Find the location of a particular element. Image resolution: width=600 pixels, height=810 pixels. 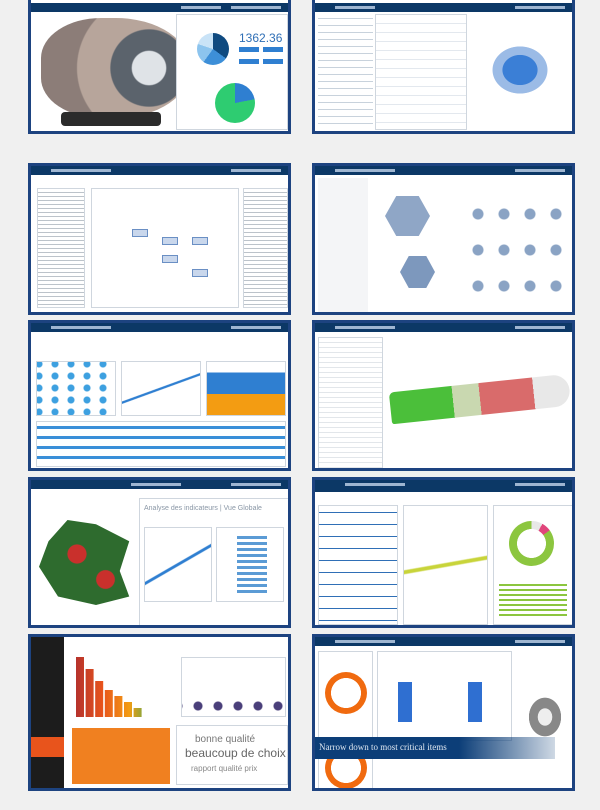

donut-chart is located at coordinates (531, 543).